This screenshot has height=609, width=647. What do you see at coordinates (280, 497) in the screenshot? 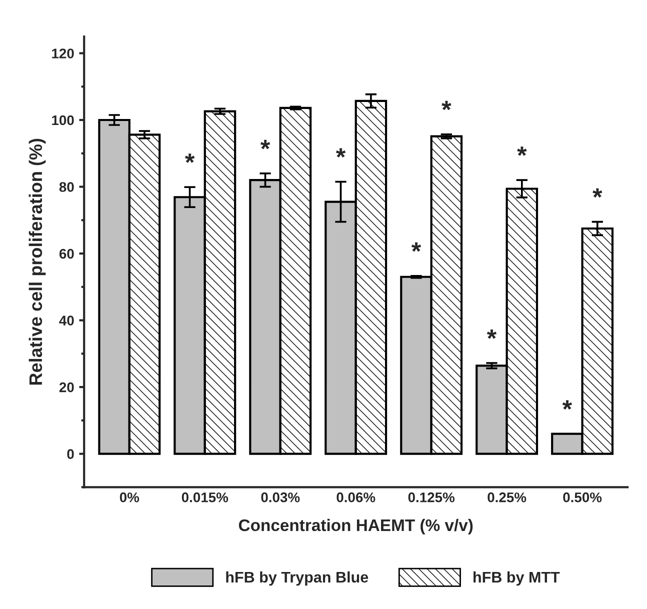
I see `x-tick-label: 0.03%` at bounding box center [280, 497].